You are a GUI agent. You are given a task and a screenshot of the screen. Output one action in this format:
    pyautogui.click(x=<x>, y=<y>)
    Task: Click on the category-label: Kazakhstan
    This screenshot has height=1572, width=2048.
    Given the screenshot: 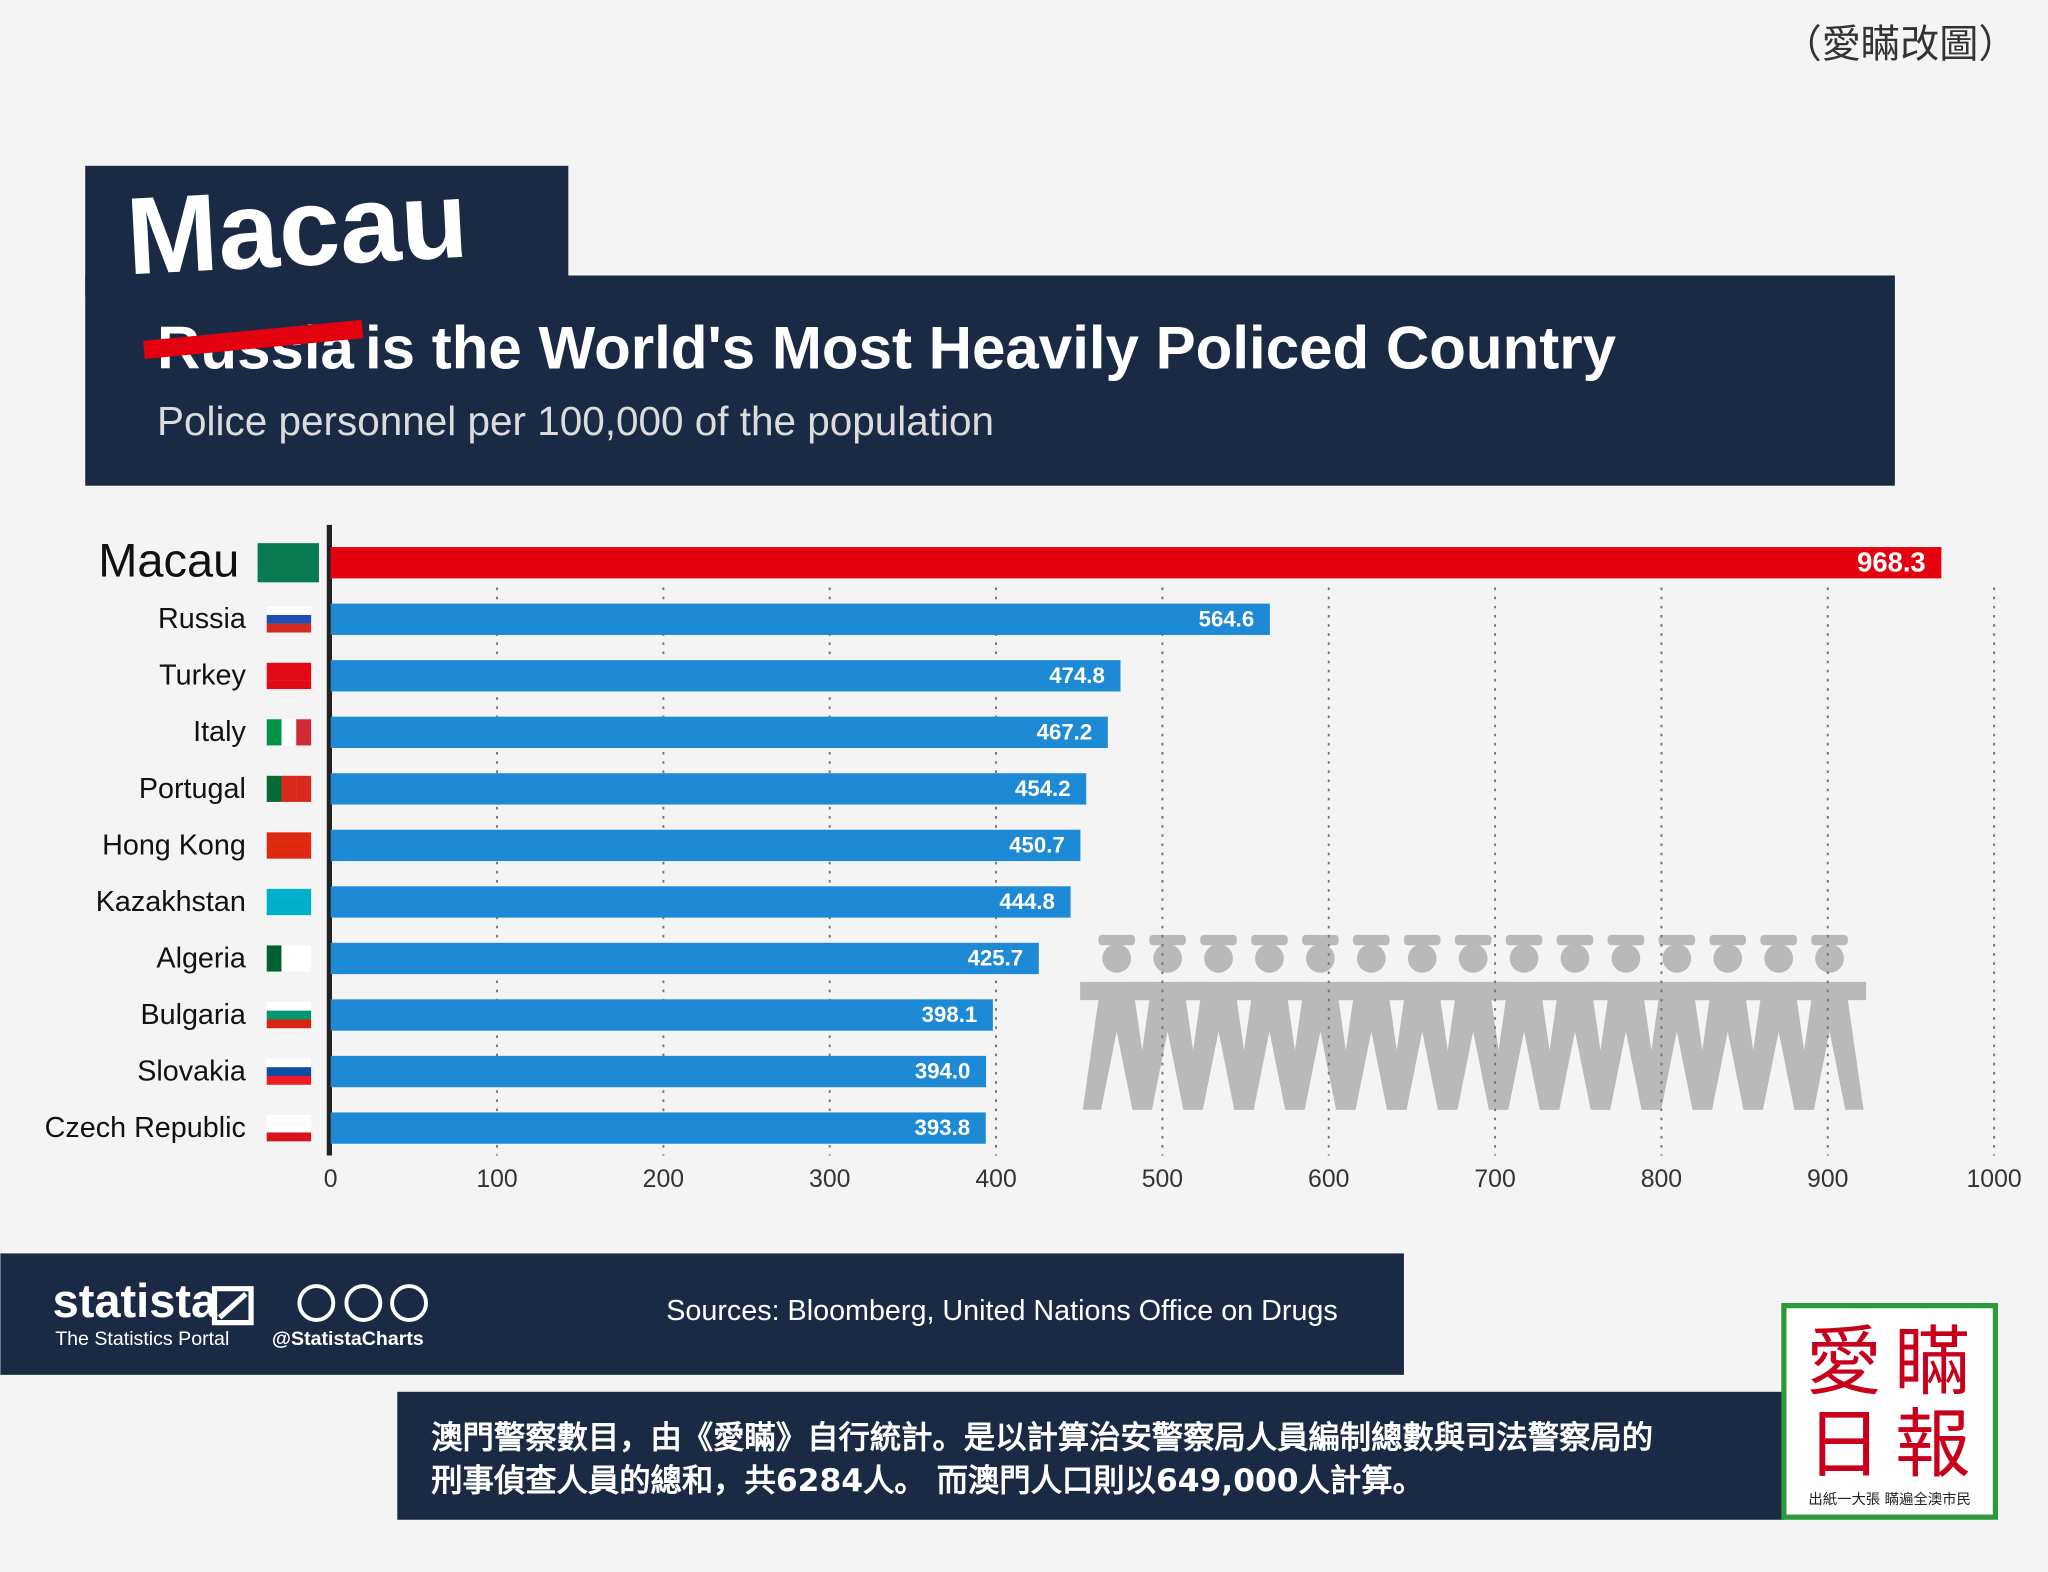 What is the action you would take?
    pyautogui.click(x=171, y=902)
    